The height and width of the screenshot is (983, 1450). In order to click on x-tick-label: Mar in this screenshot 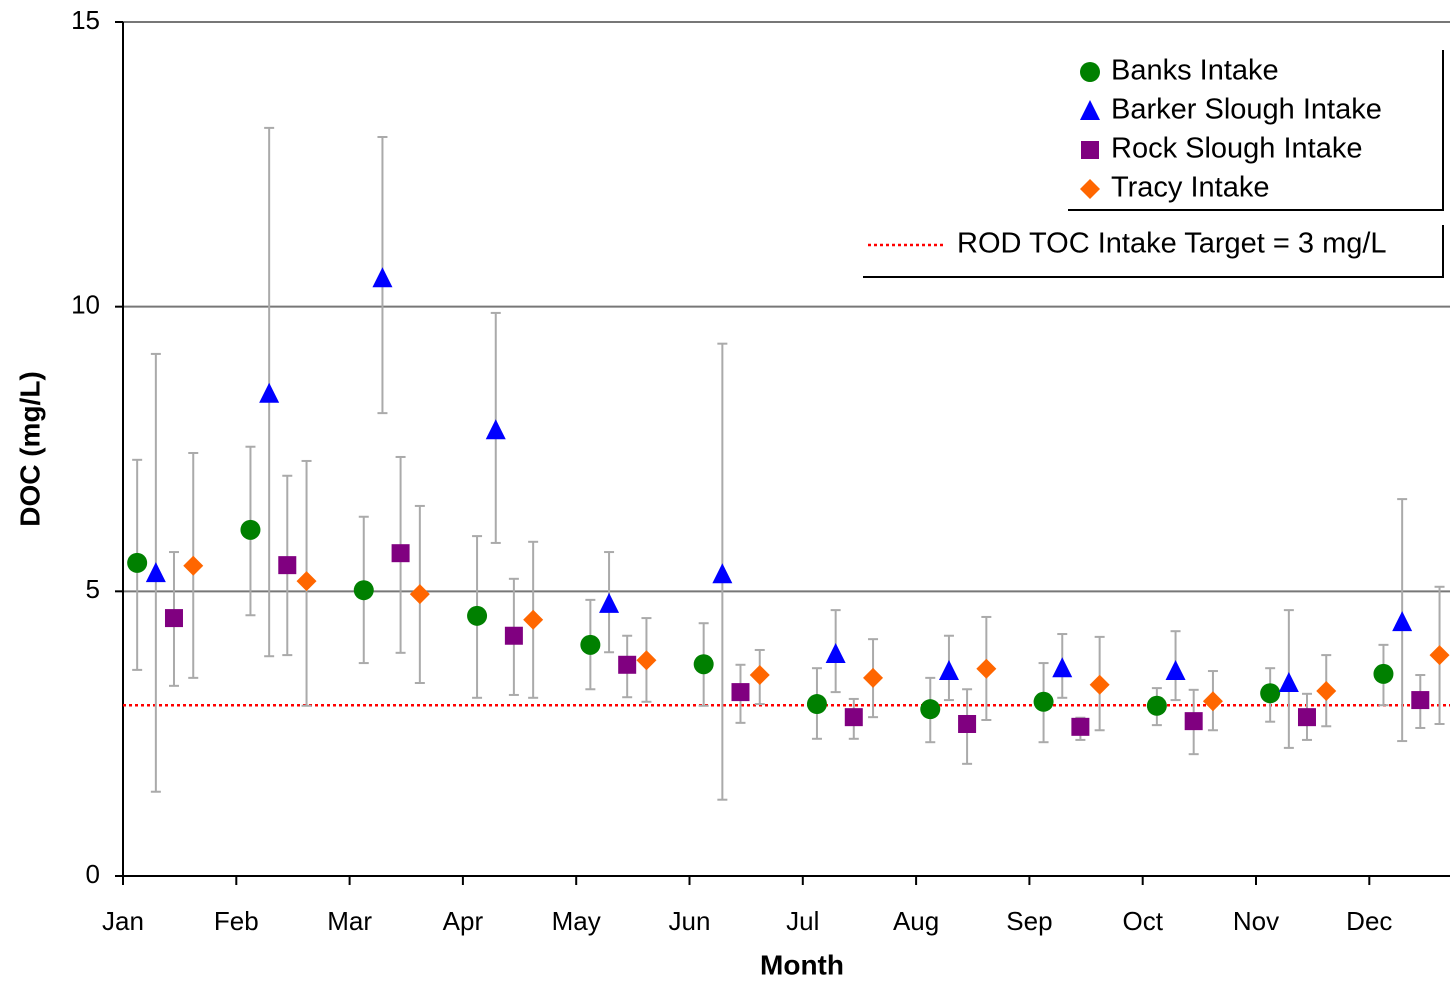, I will do `click(349, 921)`.